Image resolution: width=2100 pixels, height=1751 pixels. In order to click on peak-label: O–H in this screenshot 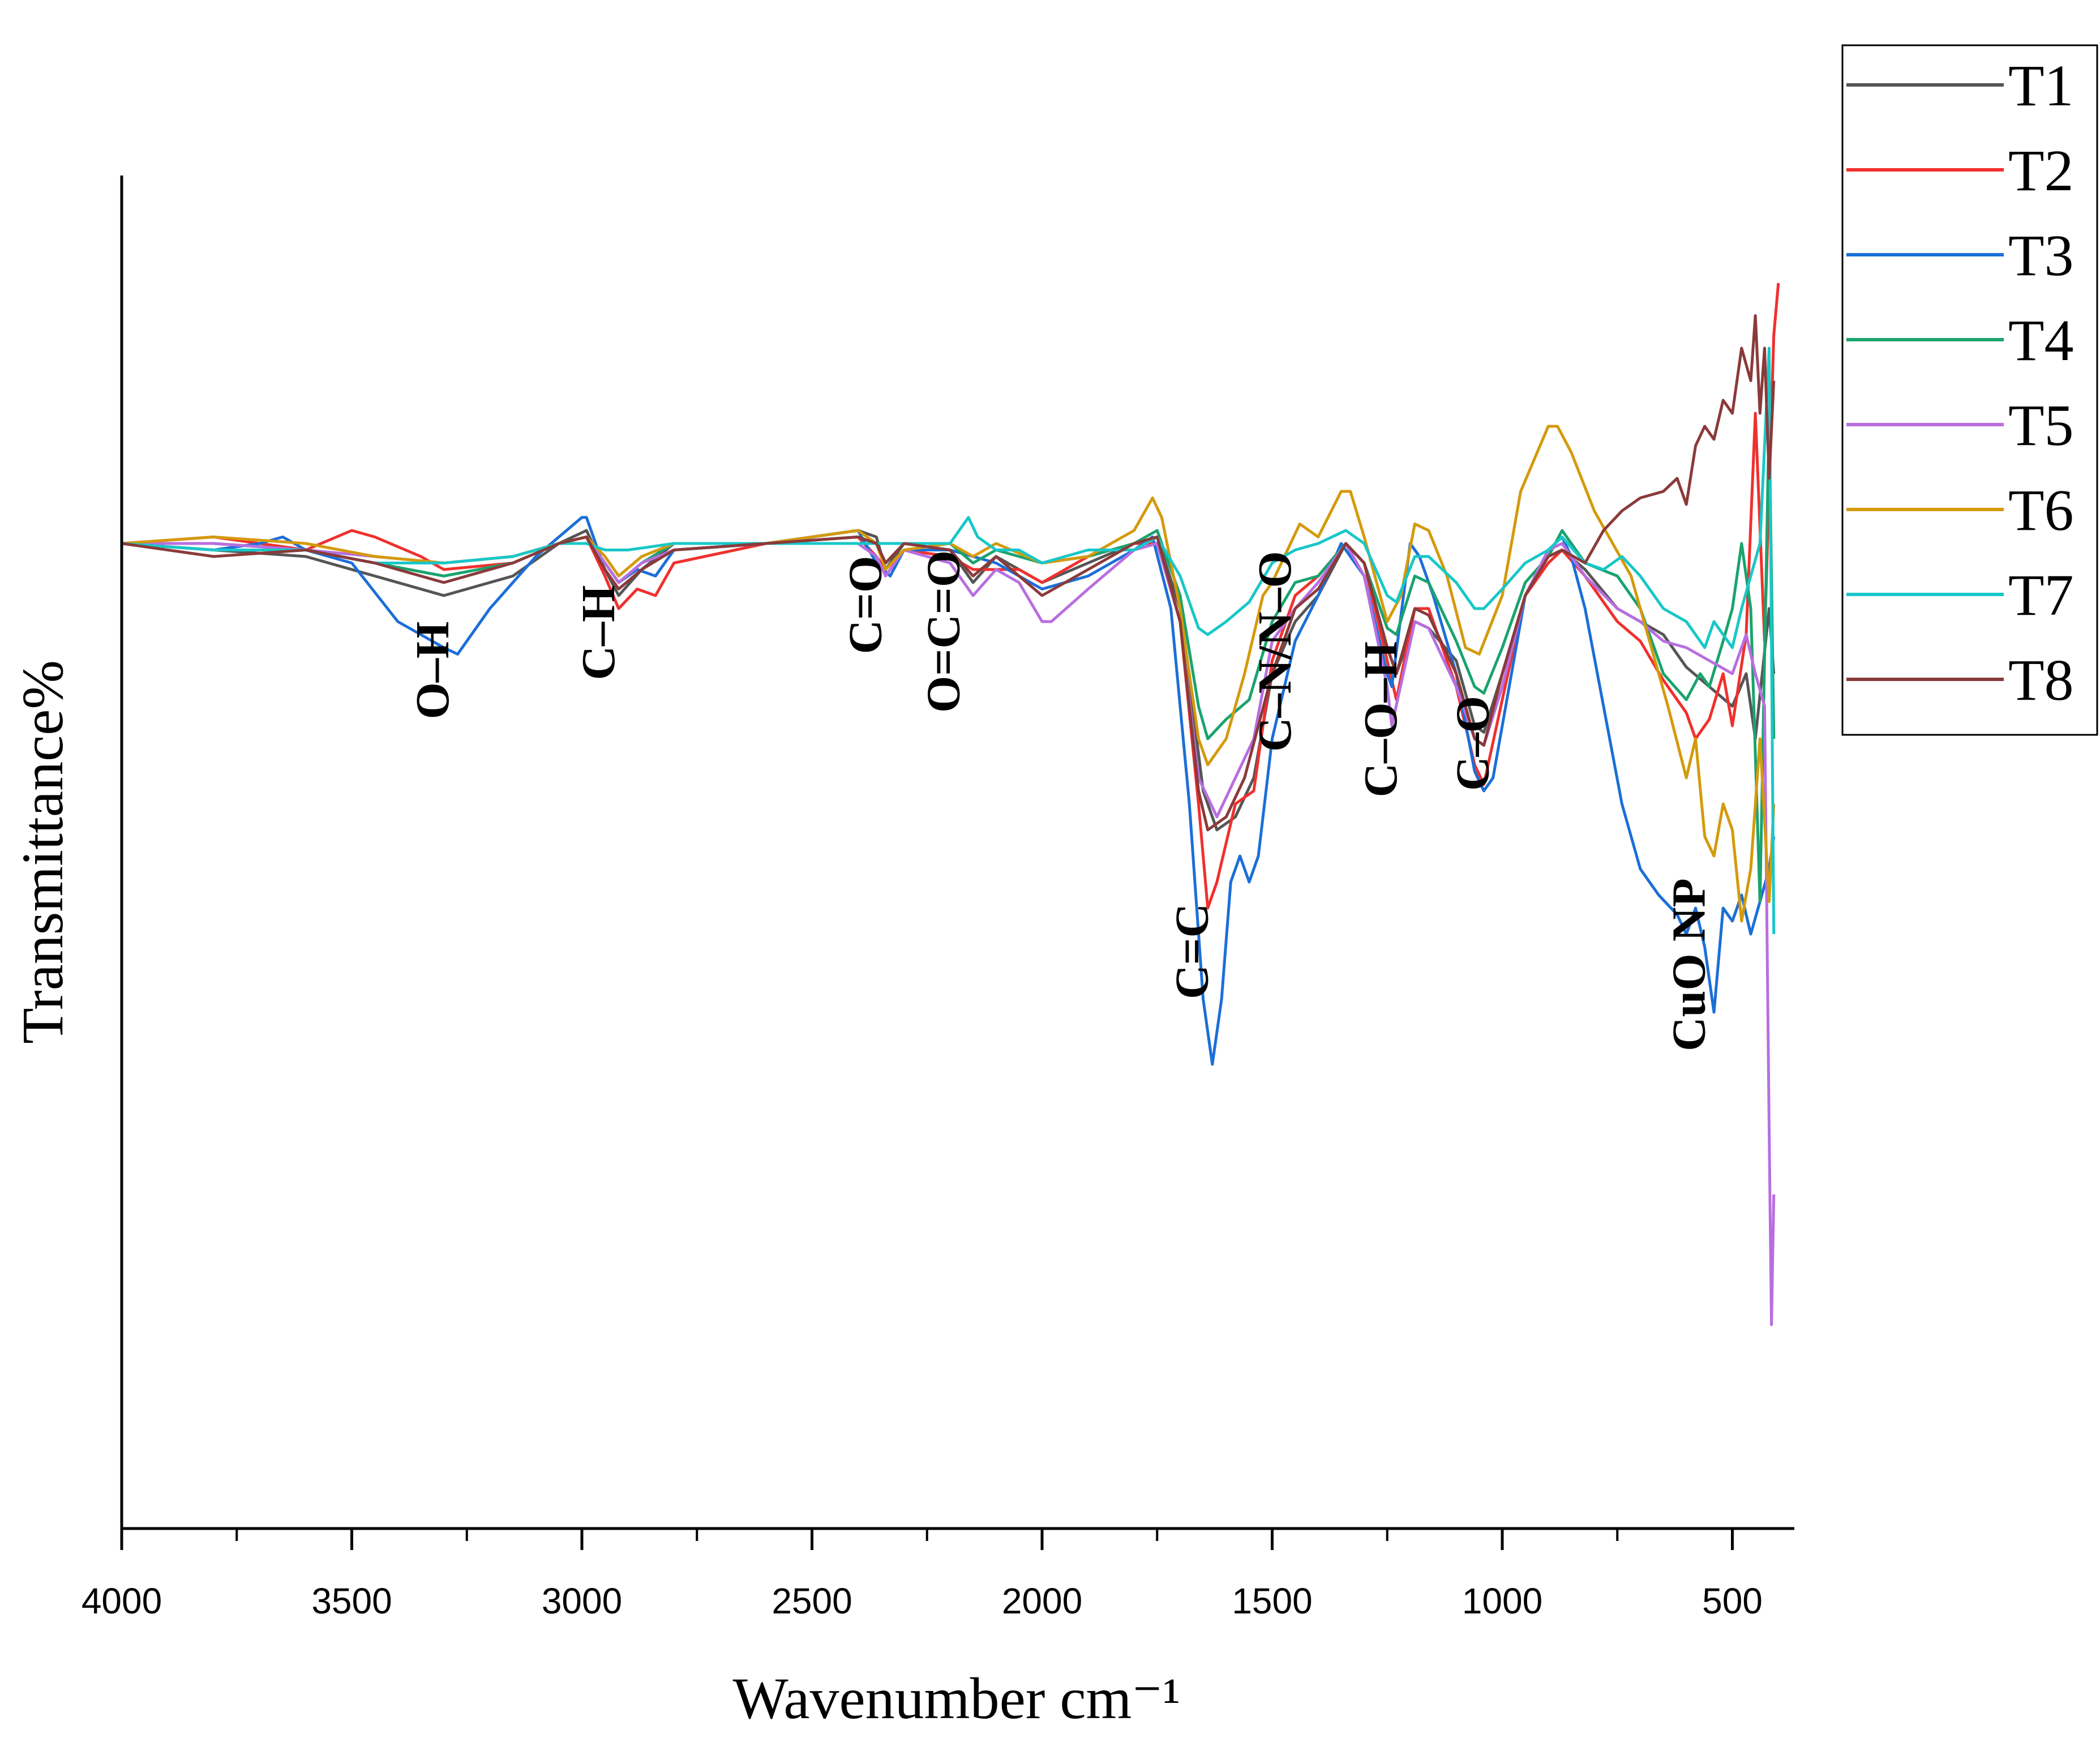, I will do `click(432, 671)`.